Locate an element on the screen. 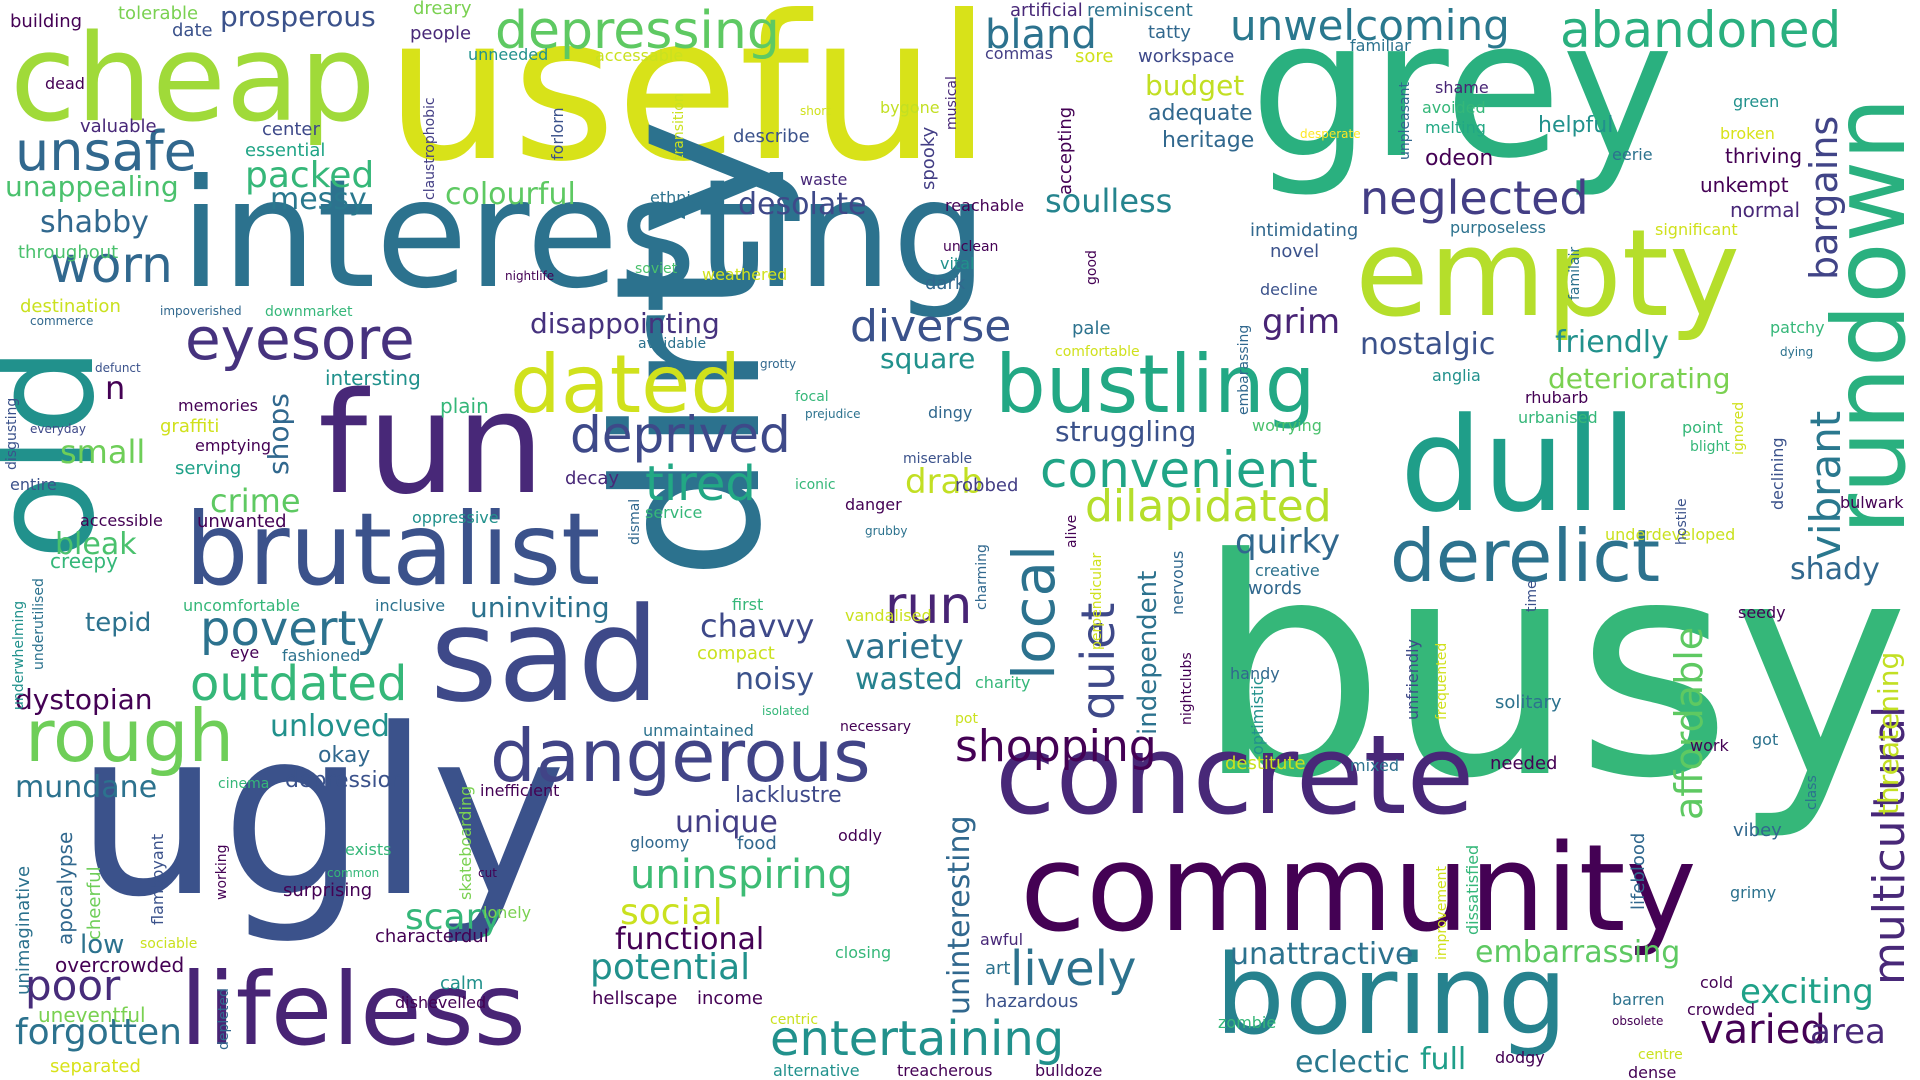 This screenshot has width=1920, height=1080. word-shame: shame is located at coordinates (1462, 87).